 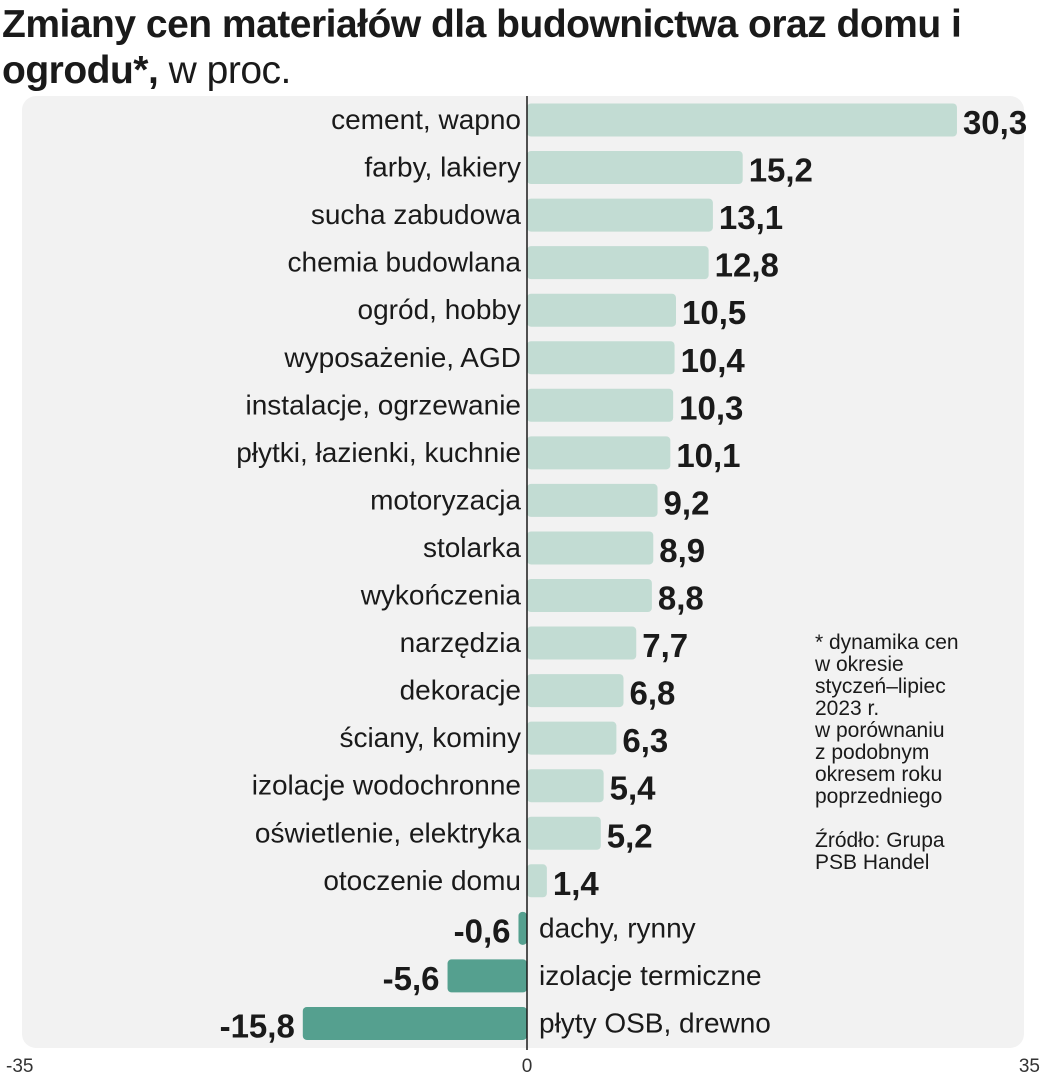 I want to click on chart-title-unit: w proc., so click(x=230, y=70).